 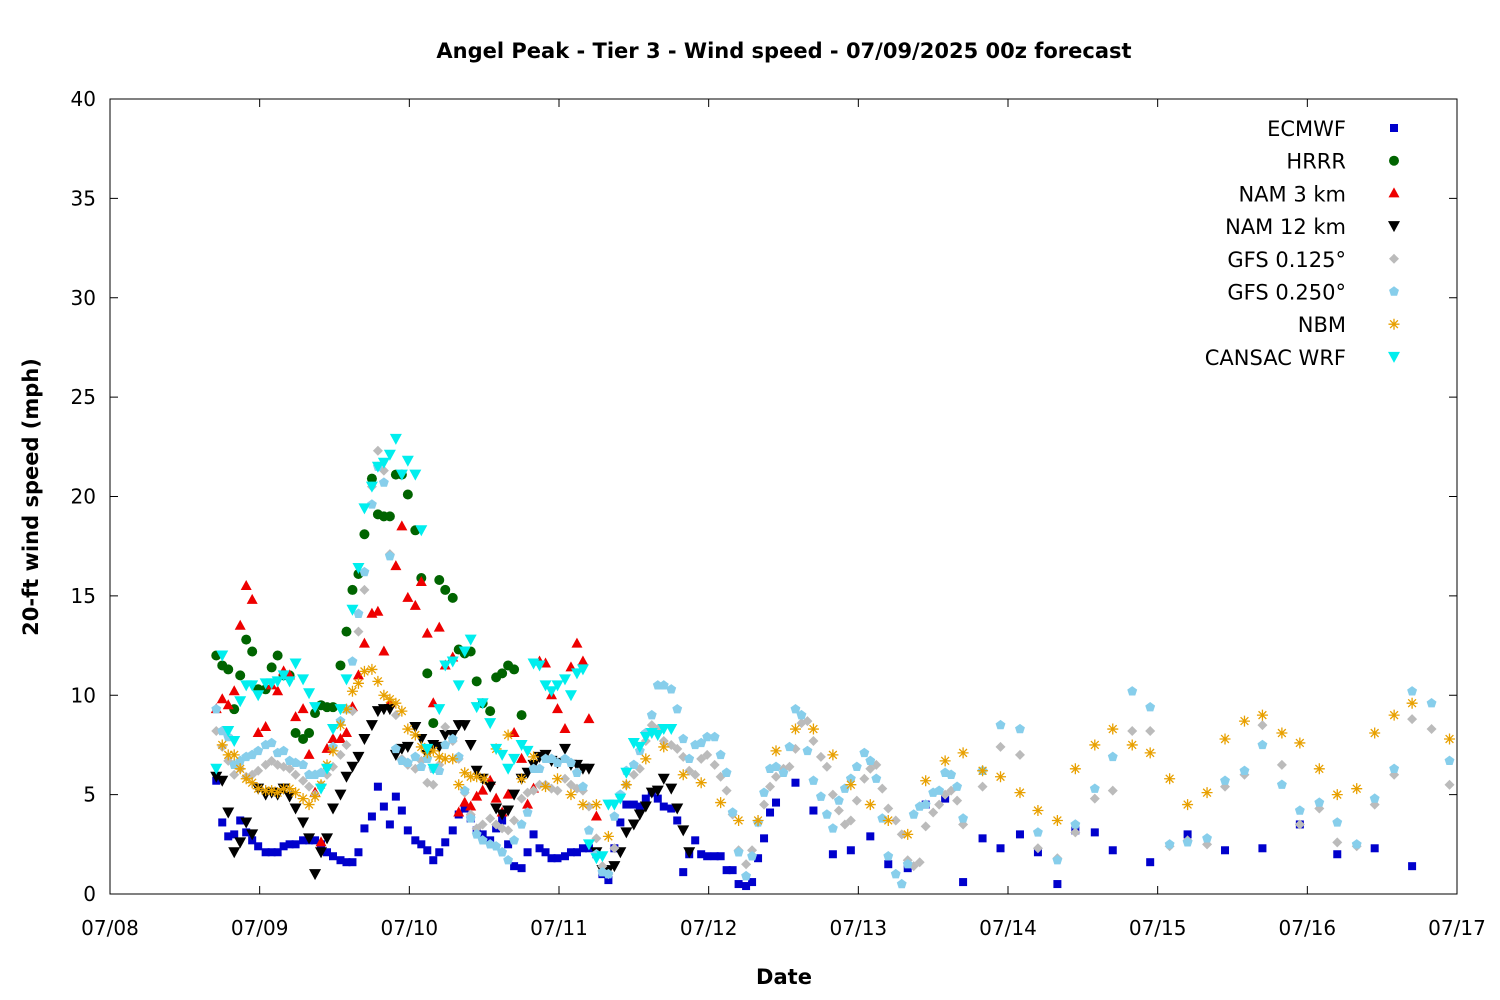 I want to click on legend-marker-nbm, so click(x=1394, y=324).